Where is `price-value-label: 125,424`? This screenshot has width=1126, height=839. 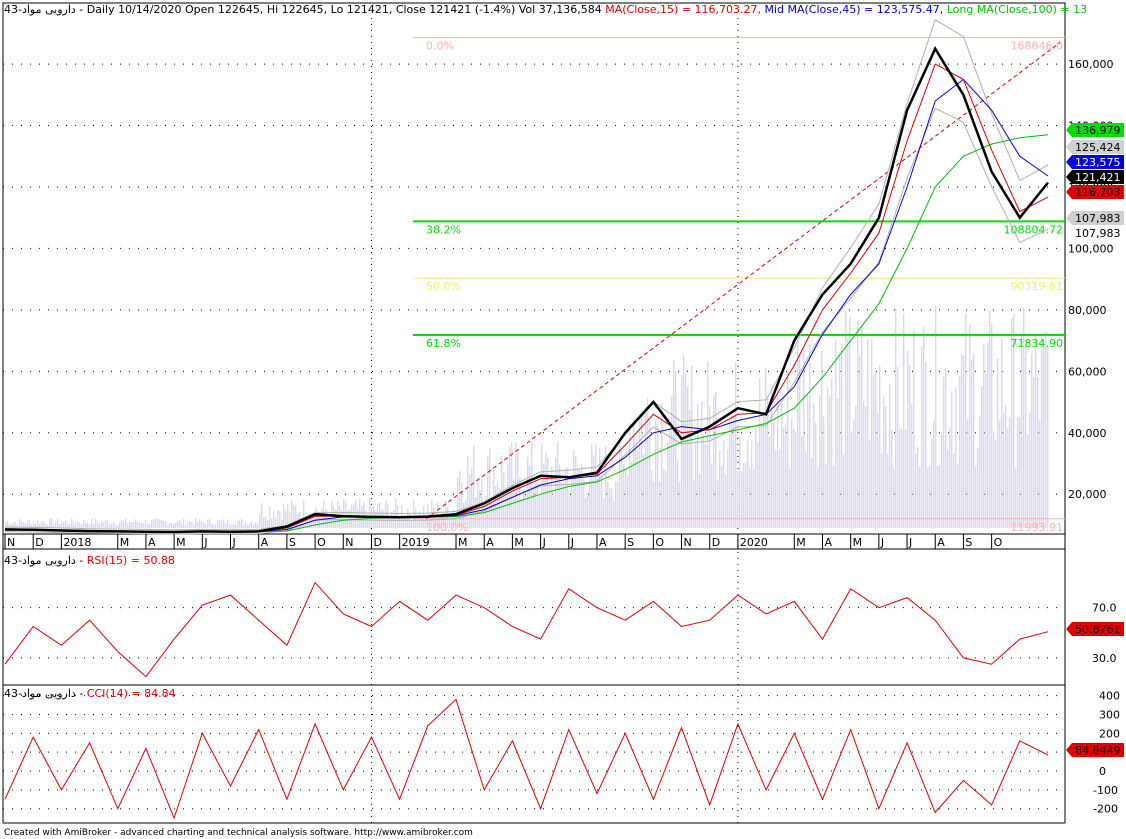
price-value-label: 125,424 is located at coordinates (1095, 147).